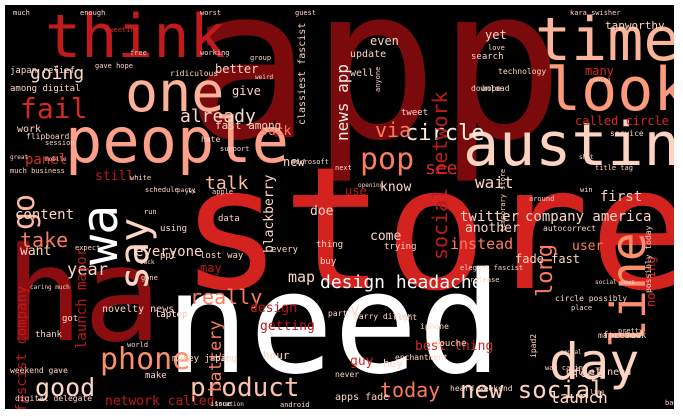 This screenshot has height=416, width=683. Describe the element at coordinates (330, 245) in the screenshot. I see `word-thing: thing` at that location.